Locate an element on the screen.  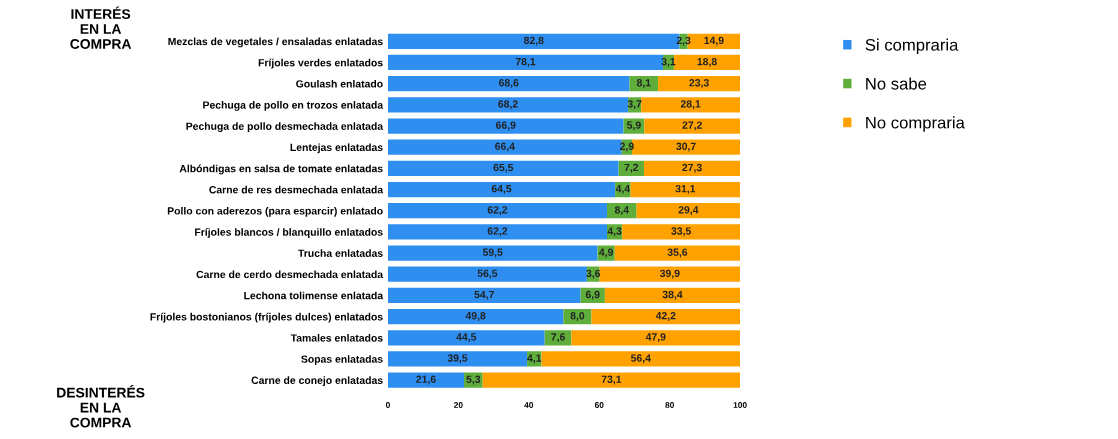
y-tick-label: Pechuga de pollo desmechada enlatada is located at coordinates (285, 127).